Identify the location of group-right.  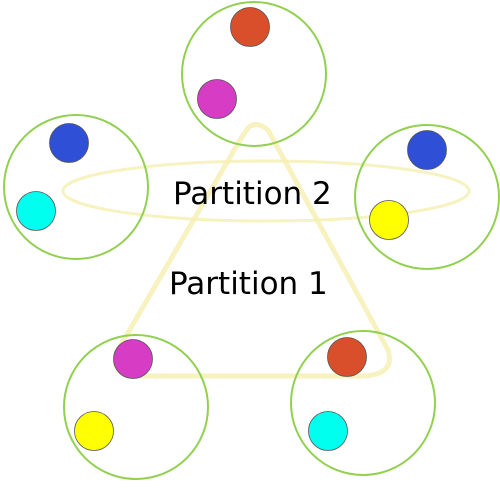
(427, 197).